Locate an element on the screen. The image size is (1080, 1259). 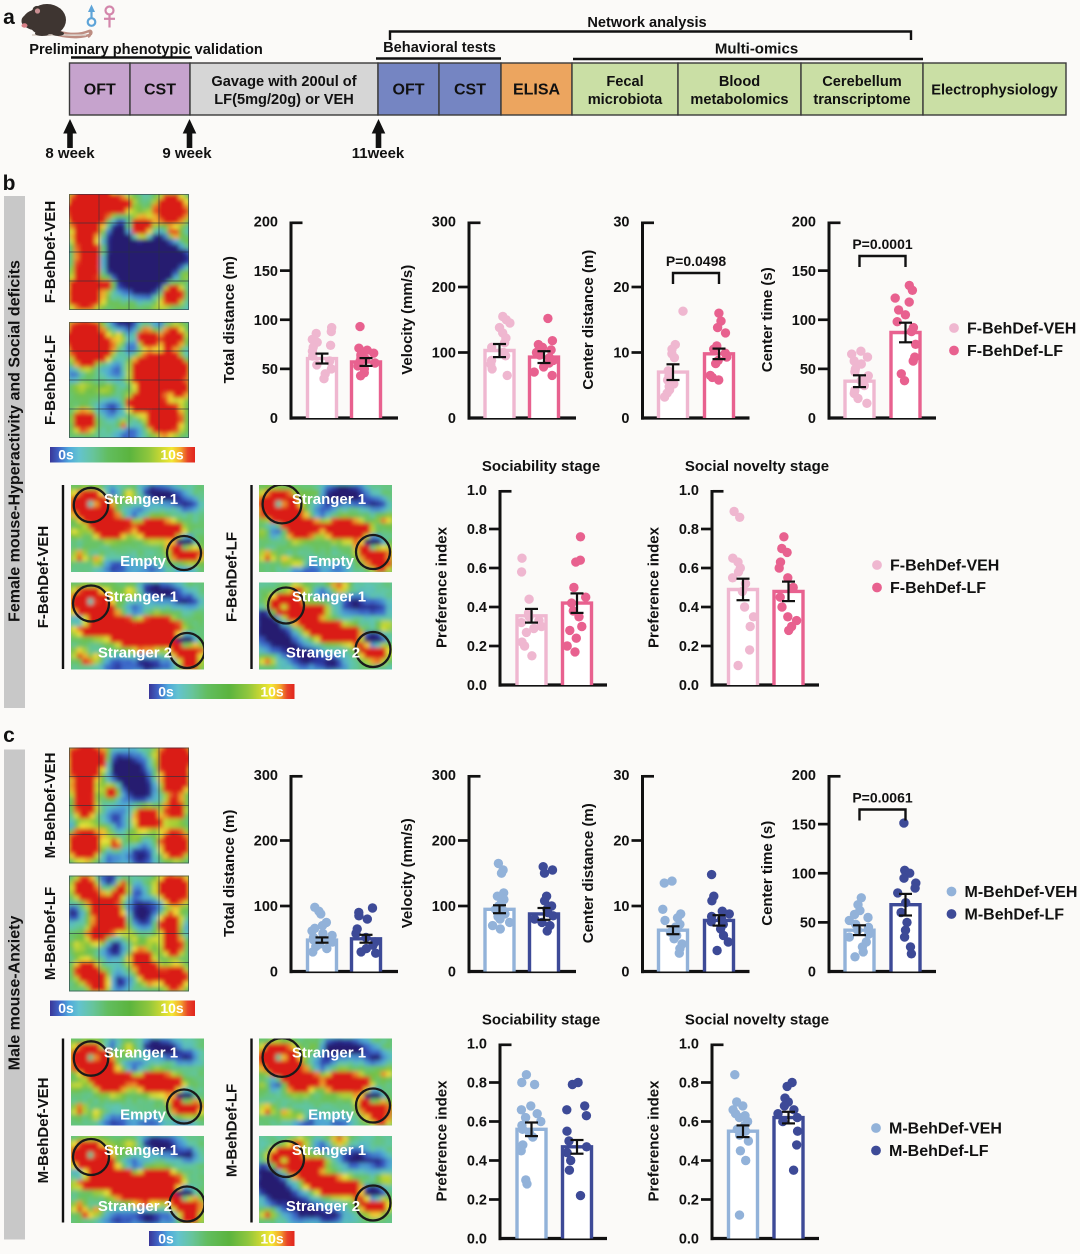
svg-text: a is located at coordinates (9, 17).